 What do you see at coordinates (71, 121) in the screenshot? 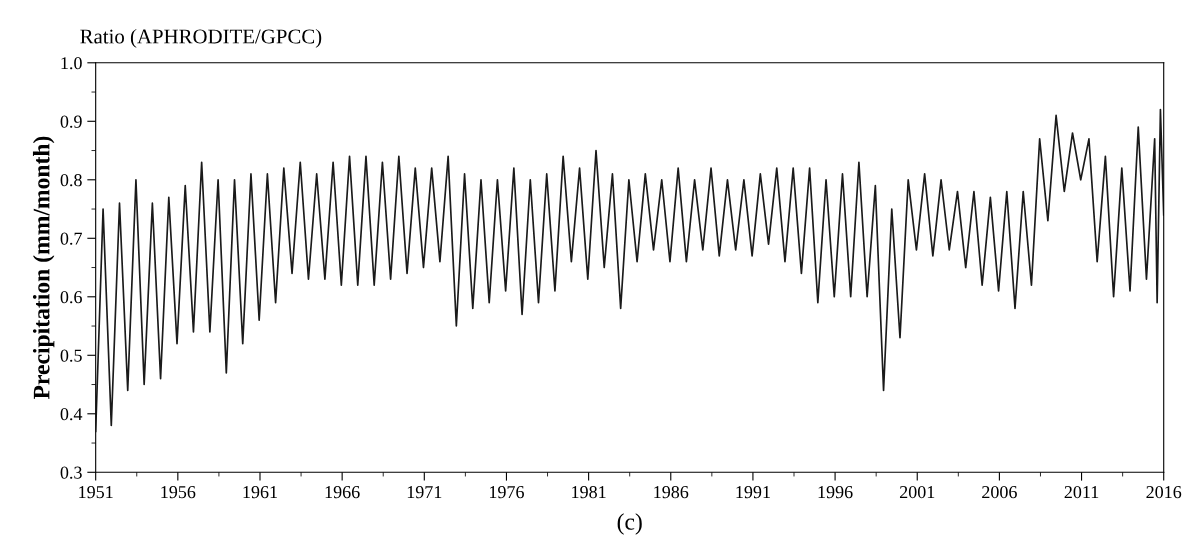
I see `y-tick-label: 0.9` at bounding box center [71, 121].